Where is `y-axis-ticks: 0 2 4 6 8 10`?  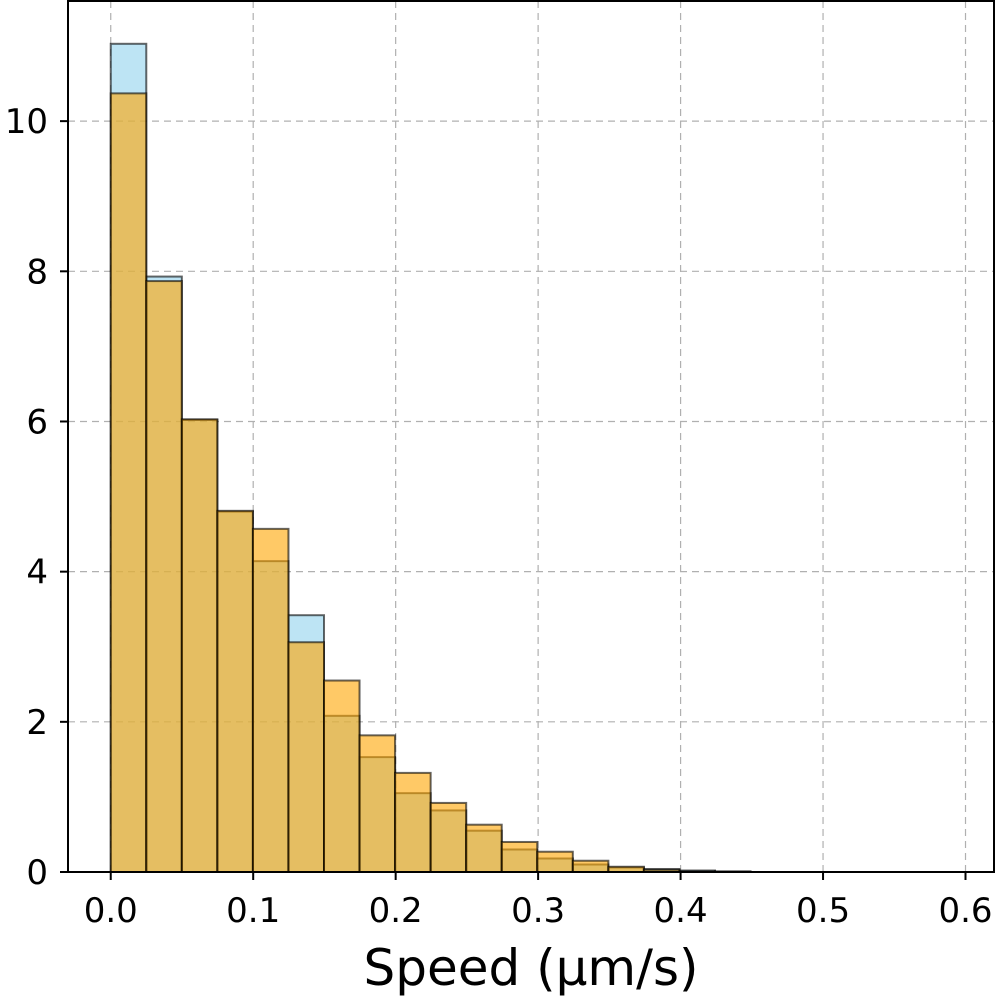 y-axis-ticks: 0 2 4 6 8 10 is located at coordinates (36, 497).